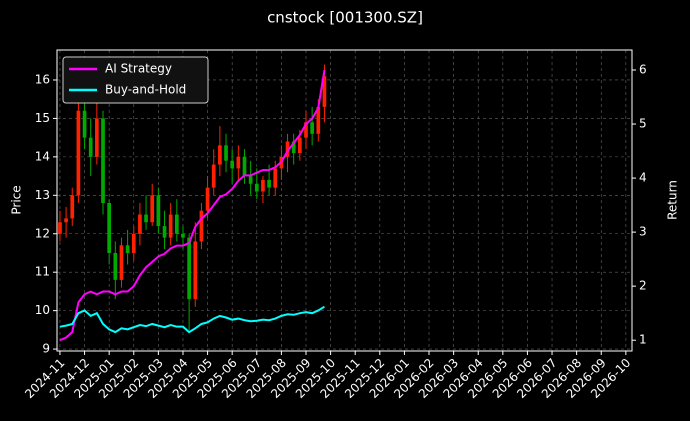 The width and height of the screenshot is (690, 421). I want to click on y-tick-label: 14, so click(42, 156).